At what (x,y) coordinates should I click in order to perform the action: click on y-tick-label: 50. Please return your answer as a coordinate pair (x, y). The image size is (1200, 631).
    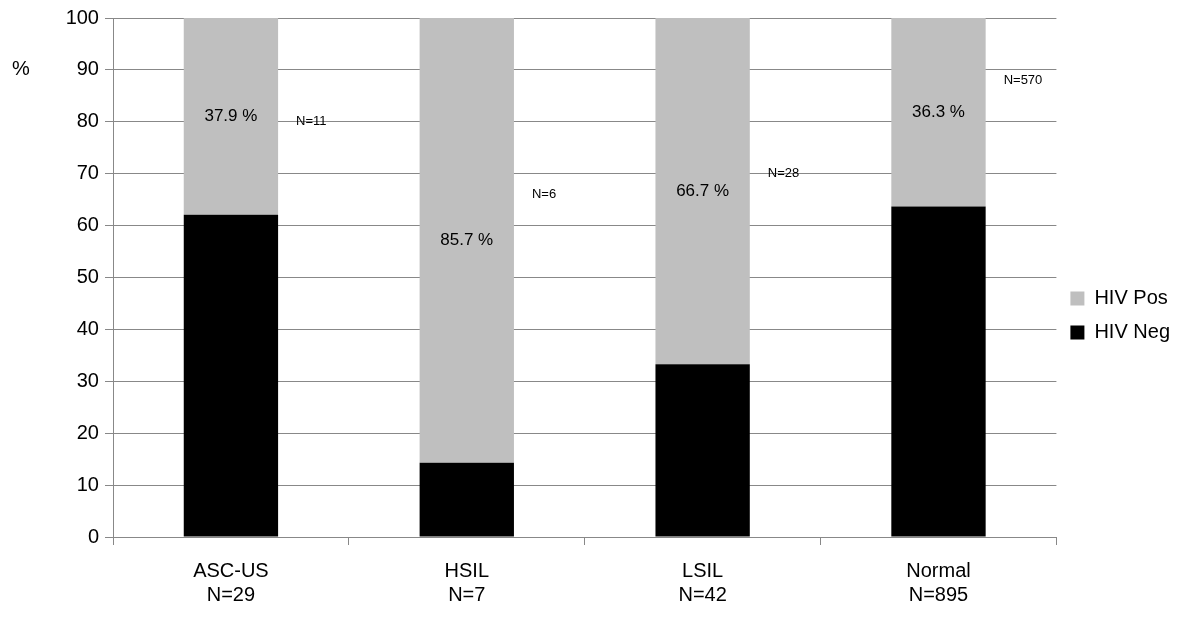
    Looking at the image, I should click on (87, 276).